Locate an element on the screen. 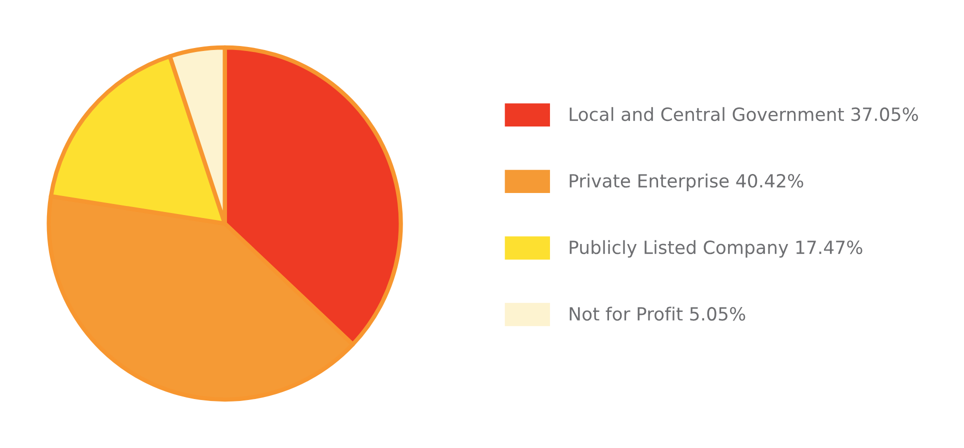 The image size is (964, 448). legend-label: Local and Central Government 37.05% is located at coordinates (744, 114).